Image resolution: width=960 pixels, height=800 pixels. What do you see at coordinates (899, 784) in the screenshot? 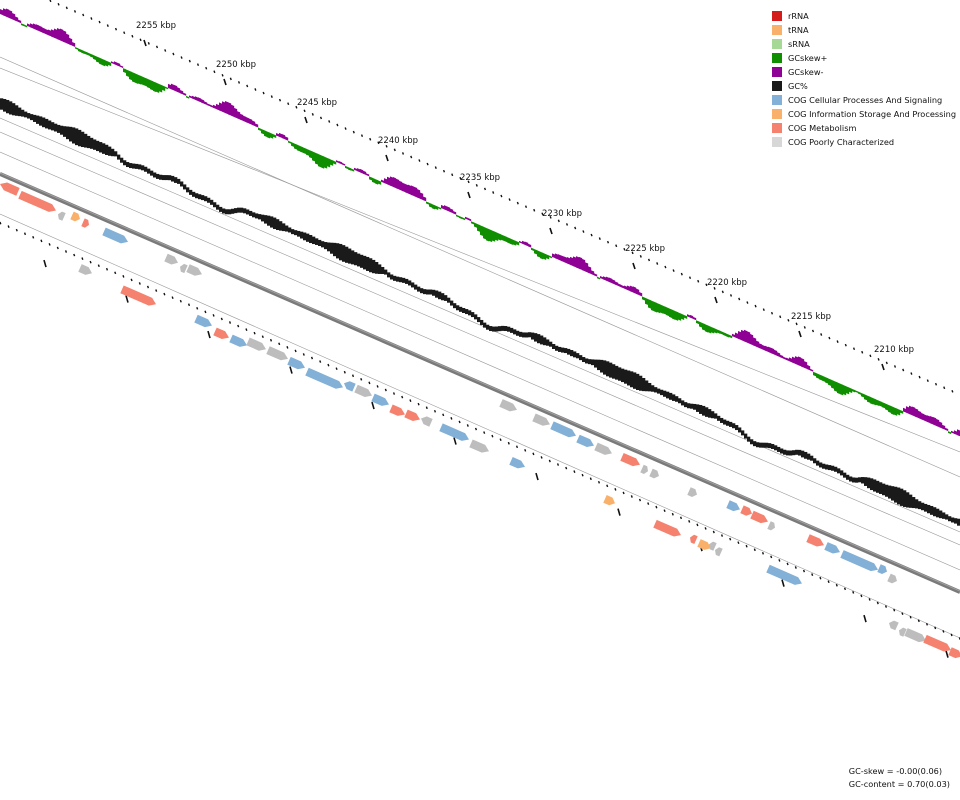
I see `gc-content-stat: GC-content = 0.70(0.03)` at bounding box center [899, 784].